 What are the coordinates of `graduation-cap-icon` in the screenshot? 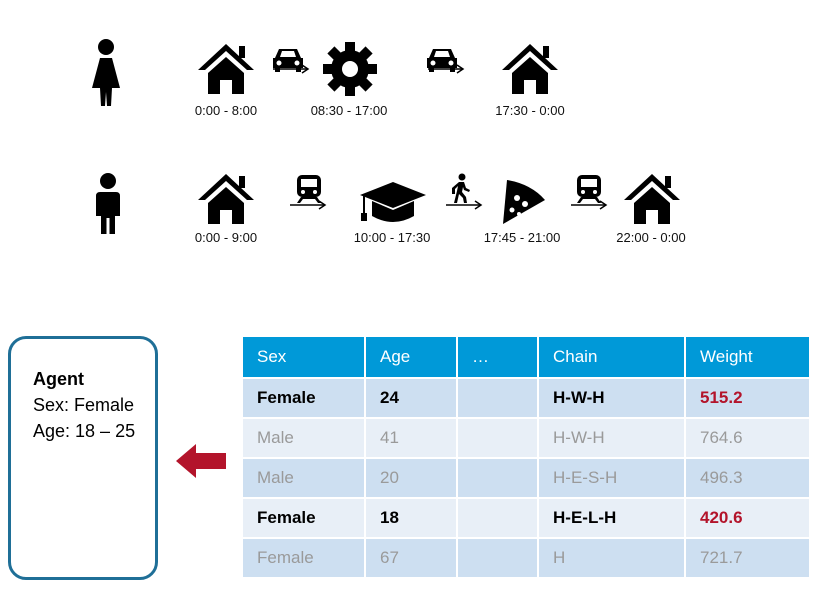 It's located at (393, 202).